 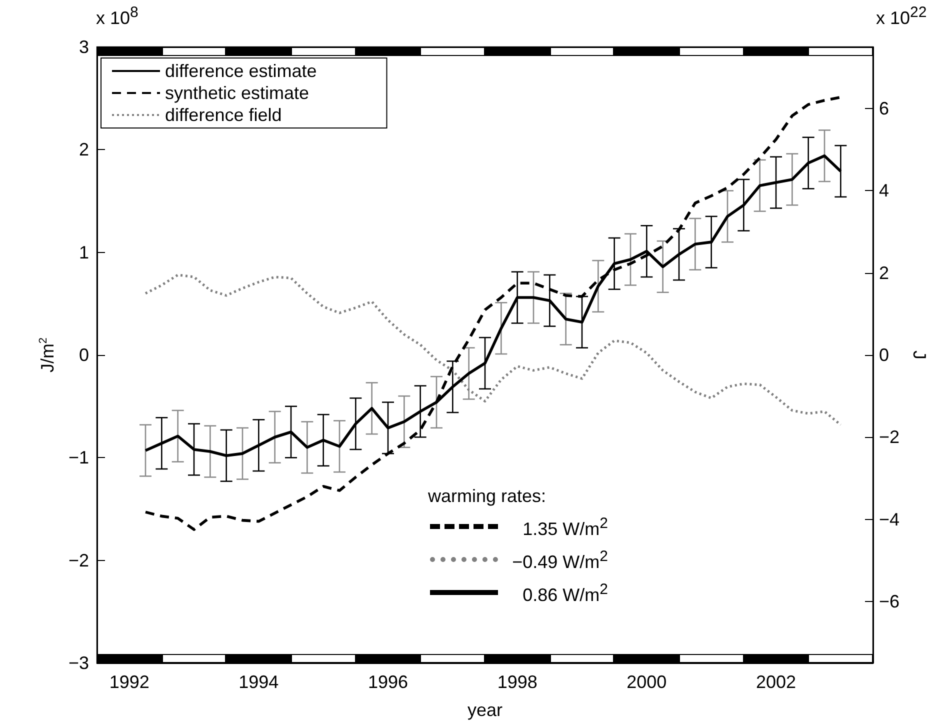 What do you see at coordinates (488, 496) in the screenshot?
I see `annotation: warming rates:` at bounding box center [488, 496].